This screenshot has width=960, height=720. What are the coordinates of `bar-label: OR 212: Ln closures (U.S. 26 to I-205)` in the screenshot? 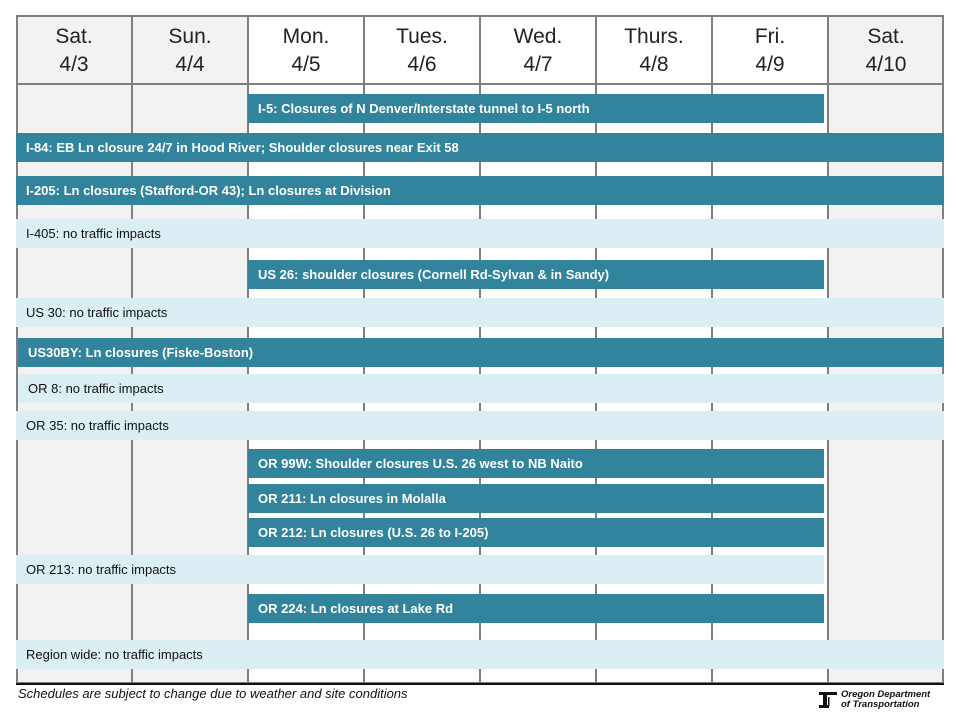 It's located at (373, 532).